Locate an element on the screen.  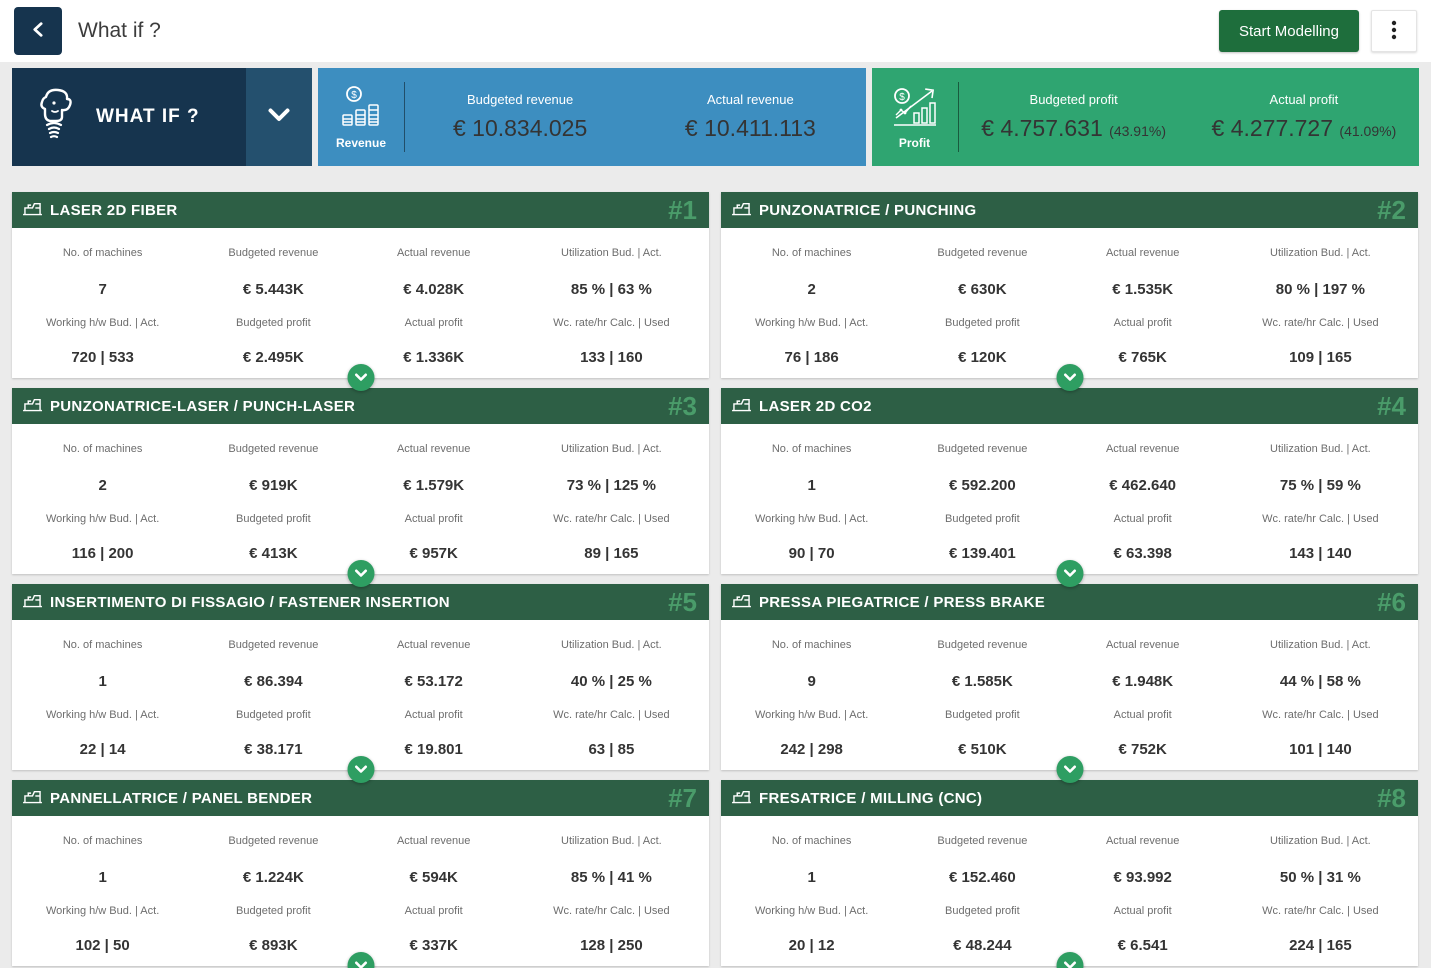
budgeted-revenue-label: Budgeted revenue is located at coordinates (520, 99).